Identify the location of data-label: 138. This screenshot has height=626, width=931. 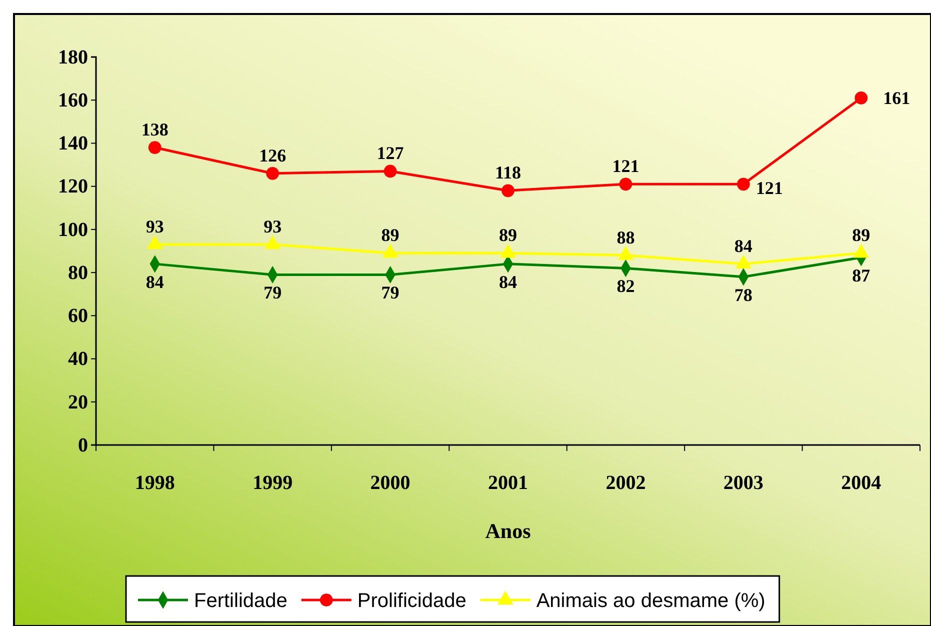
(154, 130).